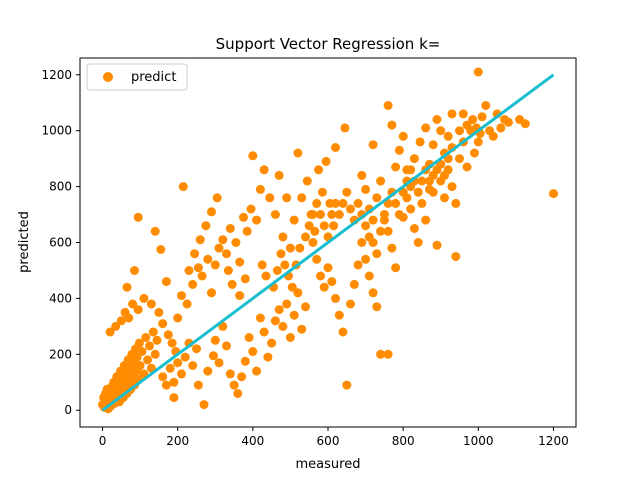  Describe the element at coordinates (24, 242) in the screenshot. I see `y-axis-label: predicted` at that location.